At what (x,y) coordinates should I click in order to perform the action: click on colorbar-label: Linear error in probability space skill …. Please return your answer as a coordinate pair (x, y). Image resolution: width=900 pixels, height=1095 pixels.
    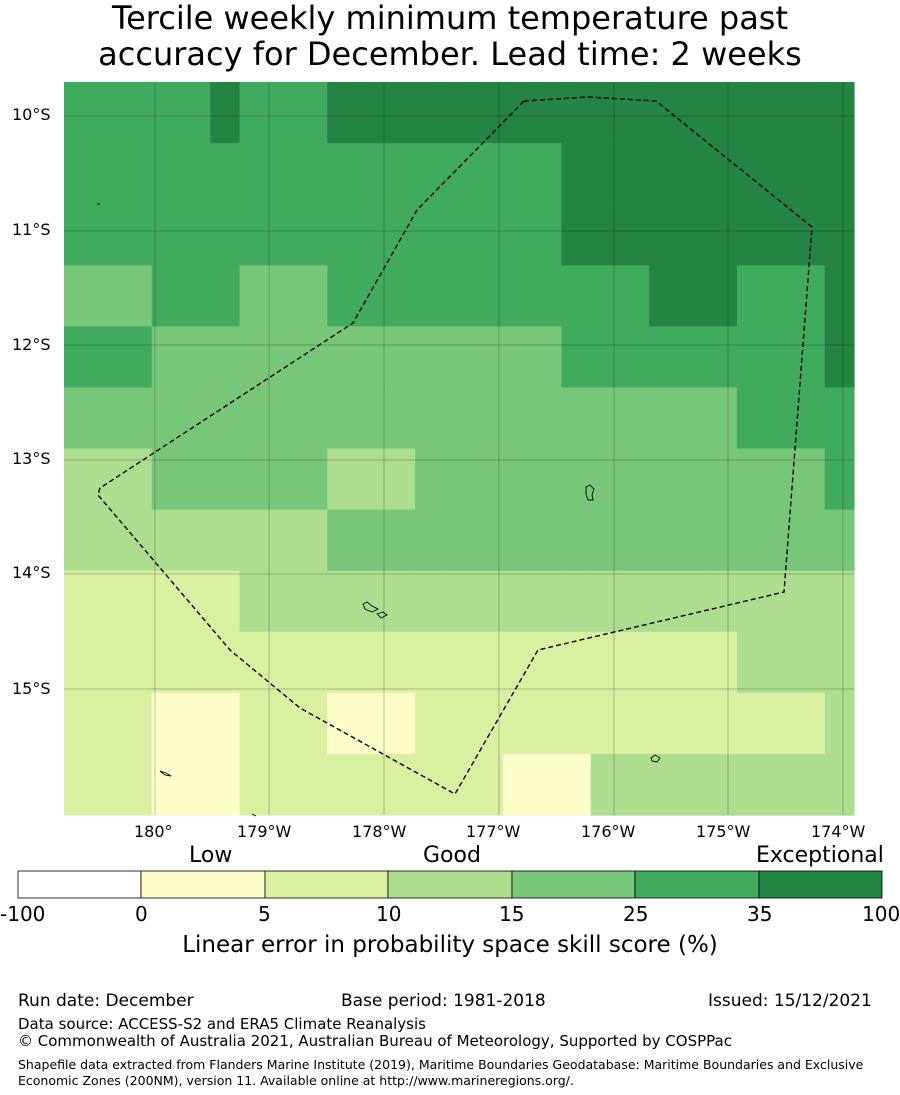
    Looking at the image, I should click on (450, 945).